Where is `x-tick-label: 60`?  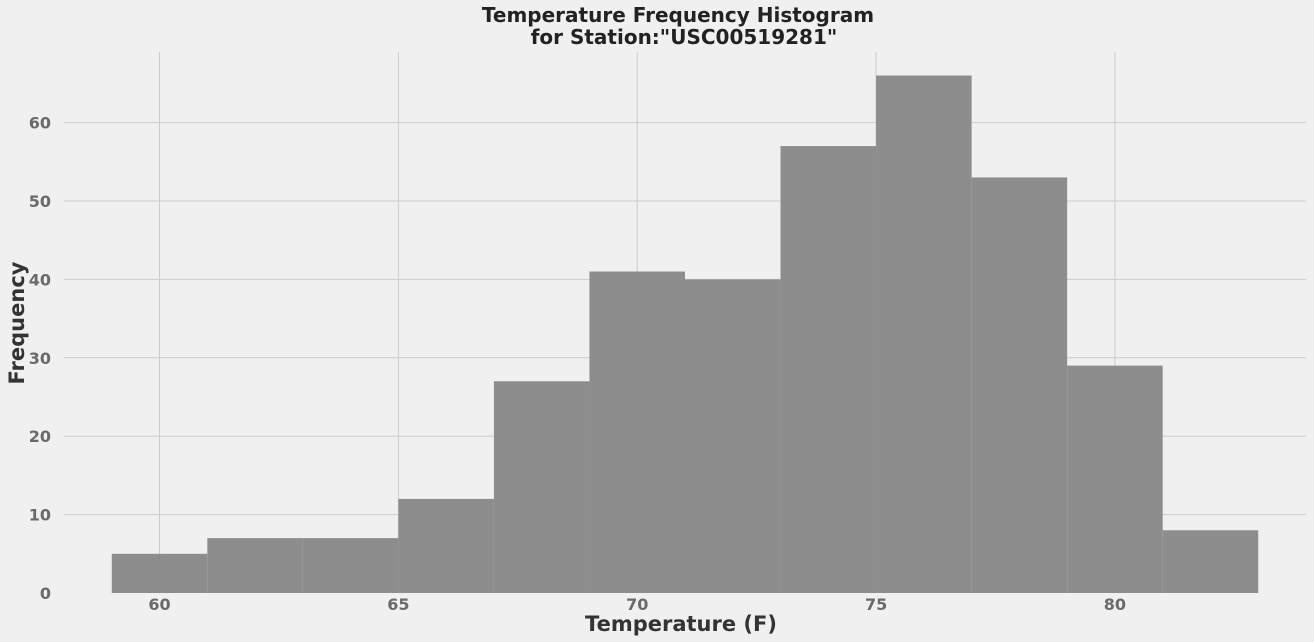
x-tick-label: 60 is located at coordinates (159, 604).